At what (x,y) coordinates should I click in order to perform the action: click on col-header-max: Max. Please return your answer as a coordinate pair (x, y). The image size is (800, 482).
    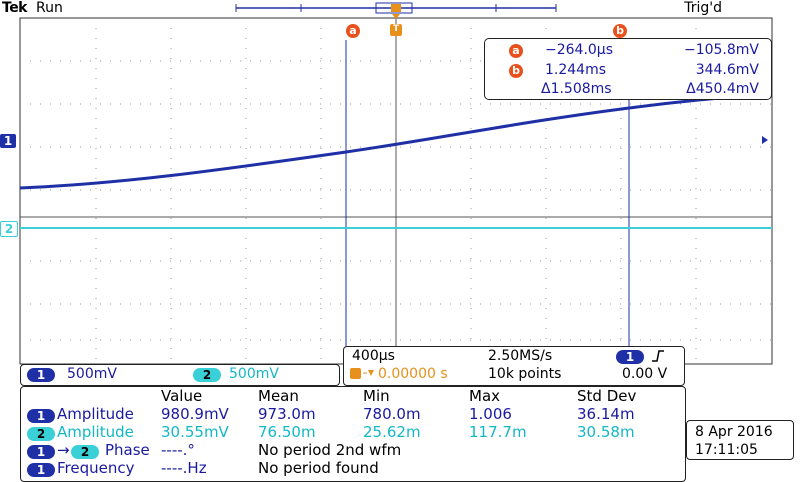
    Looking at the image, I should click on (485, 396).